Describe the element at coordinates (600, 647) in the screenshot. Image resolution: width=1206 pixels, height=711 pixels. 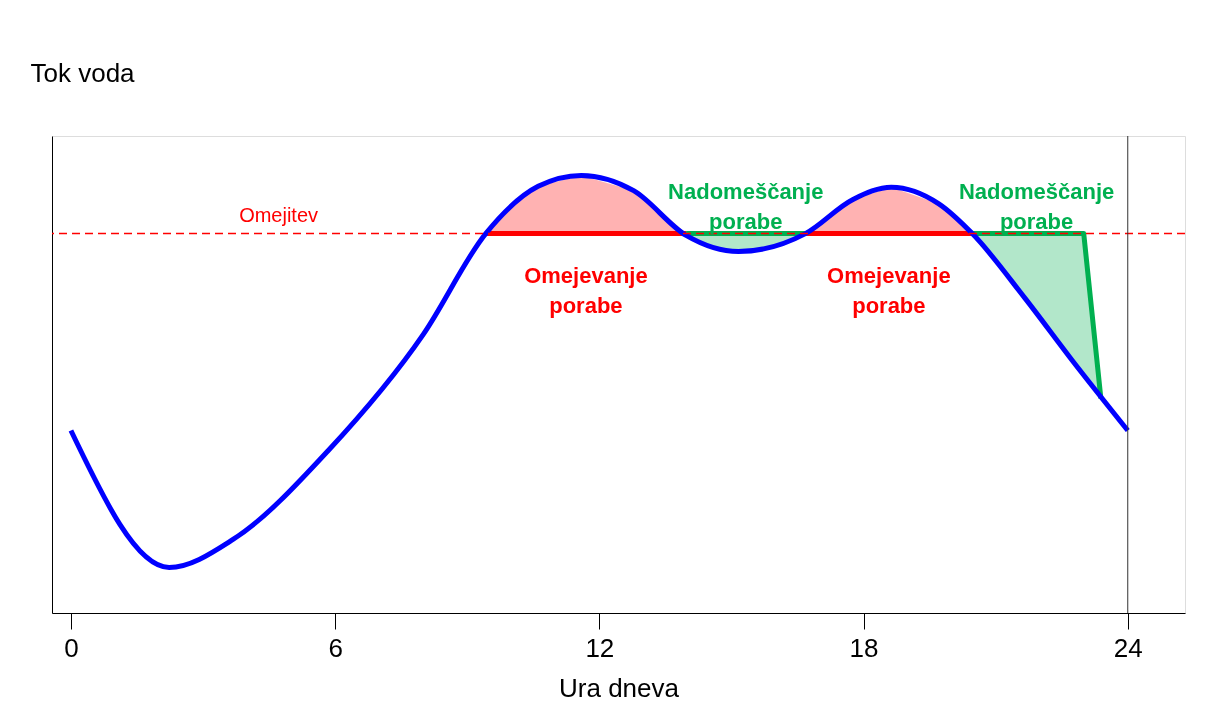
I see `x-tick-label: 12` at that location.